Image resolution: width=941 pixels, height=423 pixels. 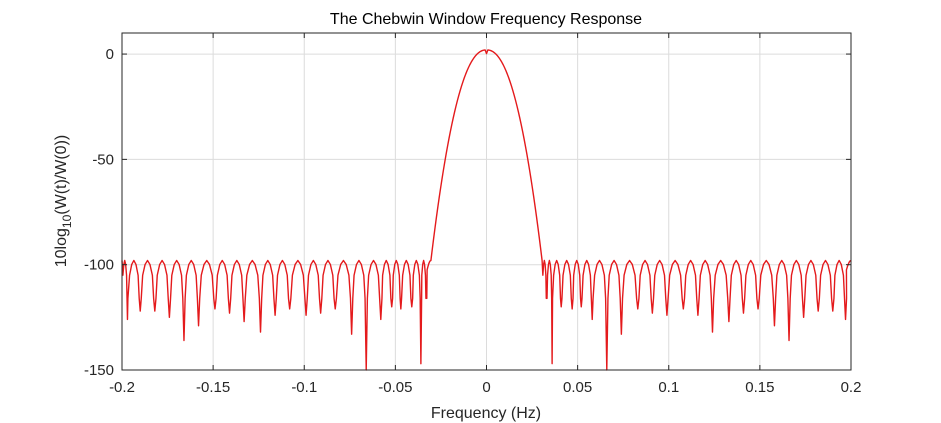 What do you see at coordinates (759, 387) in the screenshot?
I see `x-tick-label: 0.15` at bounding box center [759, 387].